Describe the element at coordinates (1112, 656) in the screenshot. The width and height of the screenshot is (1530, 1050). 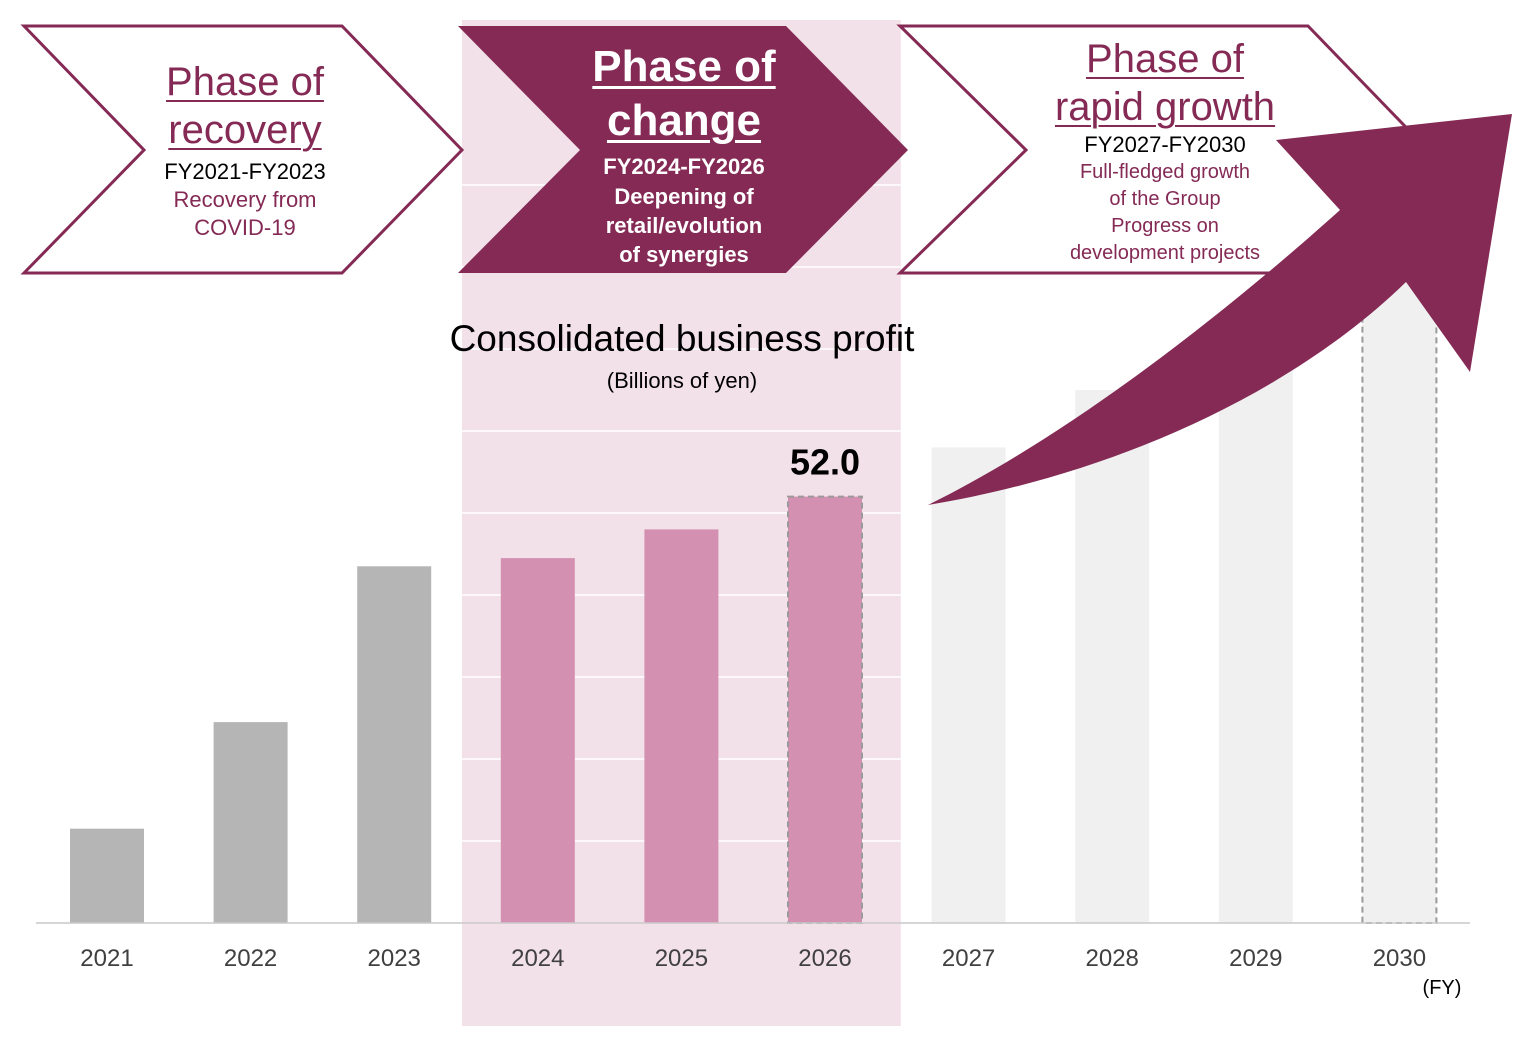
I see `bar-fy2028` at that location.